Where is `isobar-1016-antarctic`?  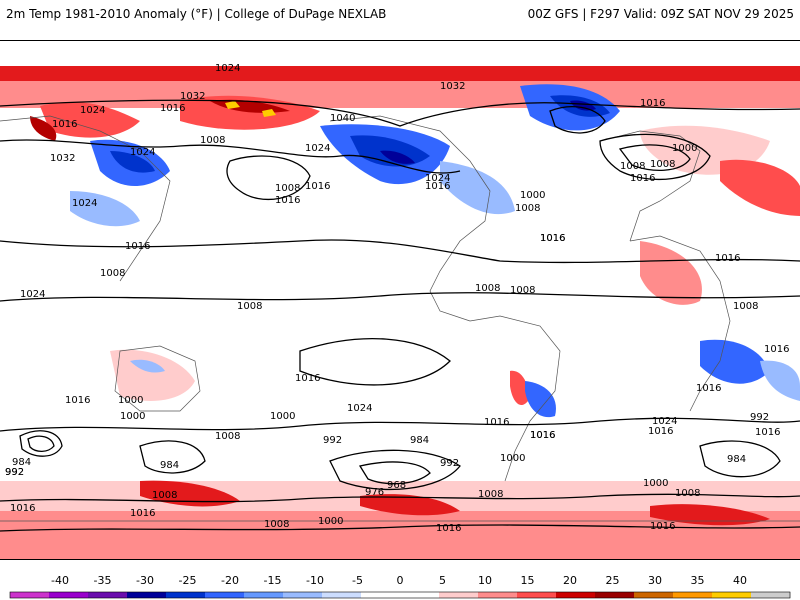 isobar-1016-antarctic is located at coordinates (400, 528).